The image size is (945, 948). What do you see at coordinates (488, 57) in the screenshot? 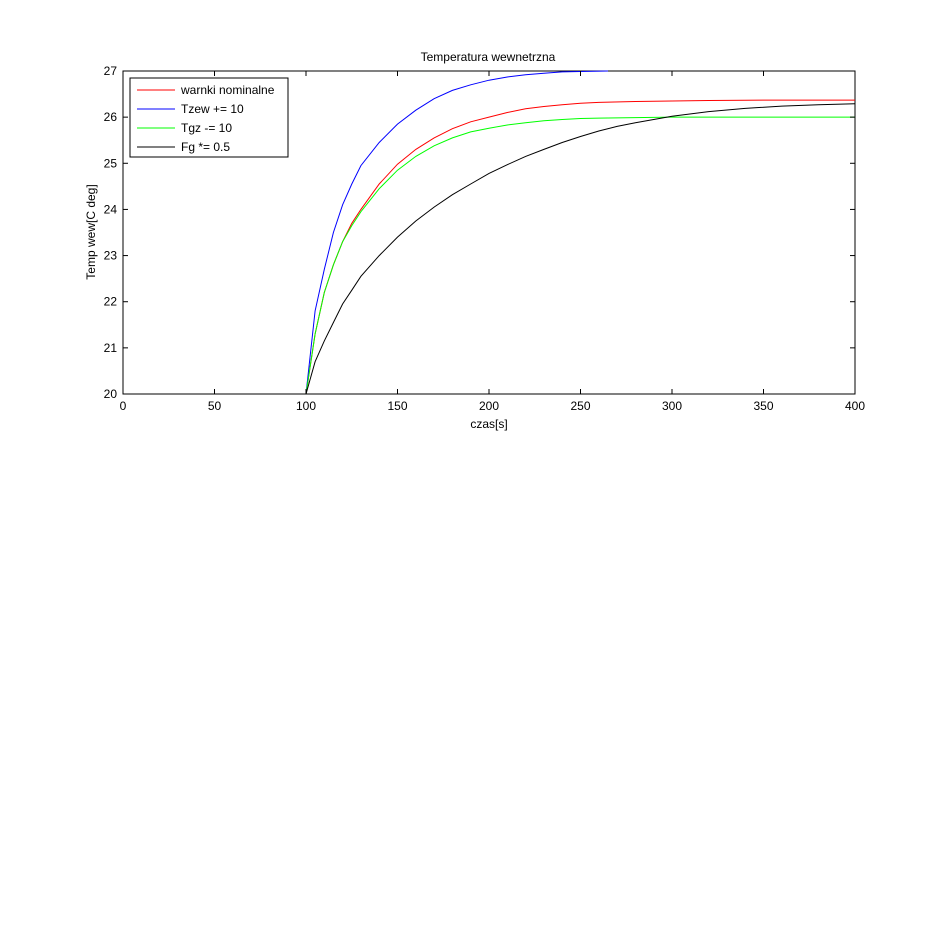
I see `chart-title: Temperatura wewnetrzna` at bounding box center [488, 57].